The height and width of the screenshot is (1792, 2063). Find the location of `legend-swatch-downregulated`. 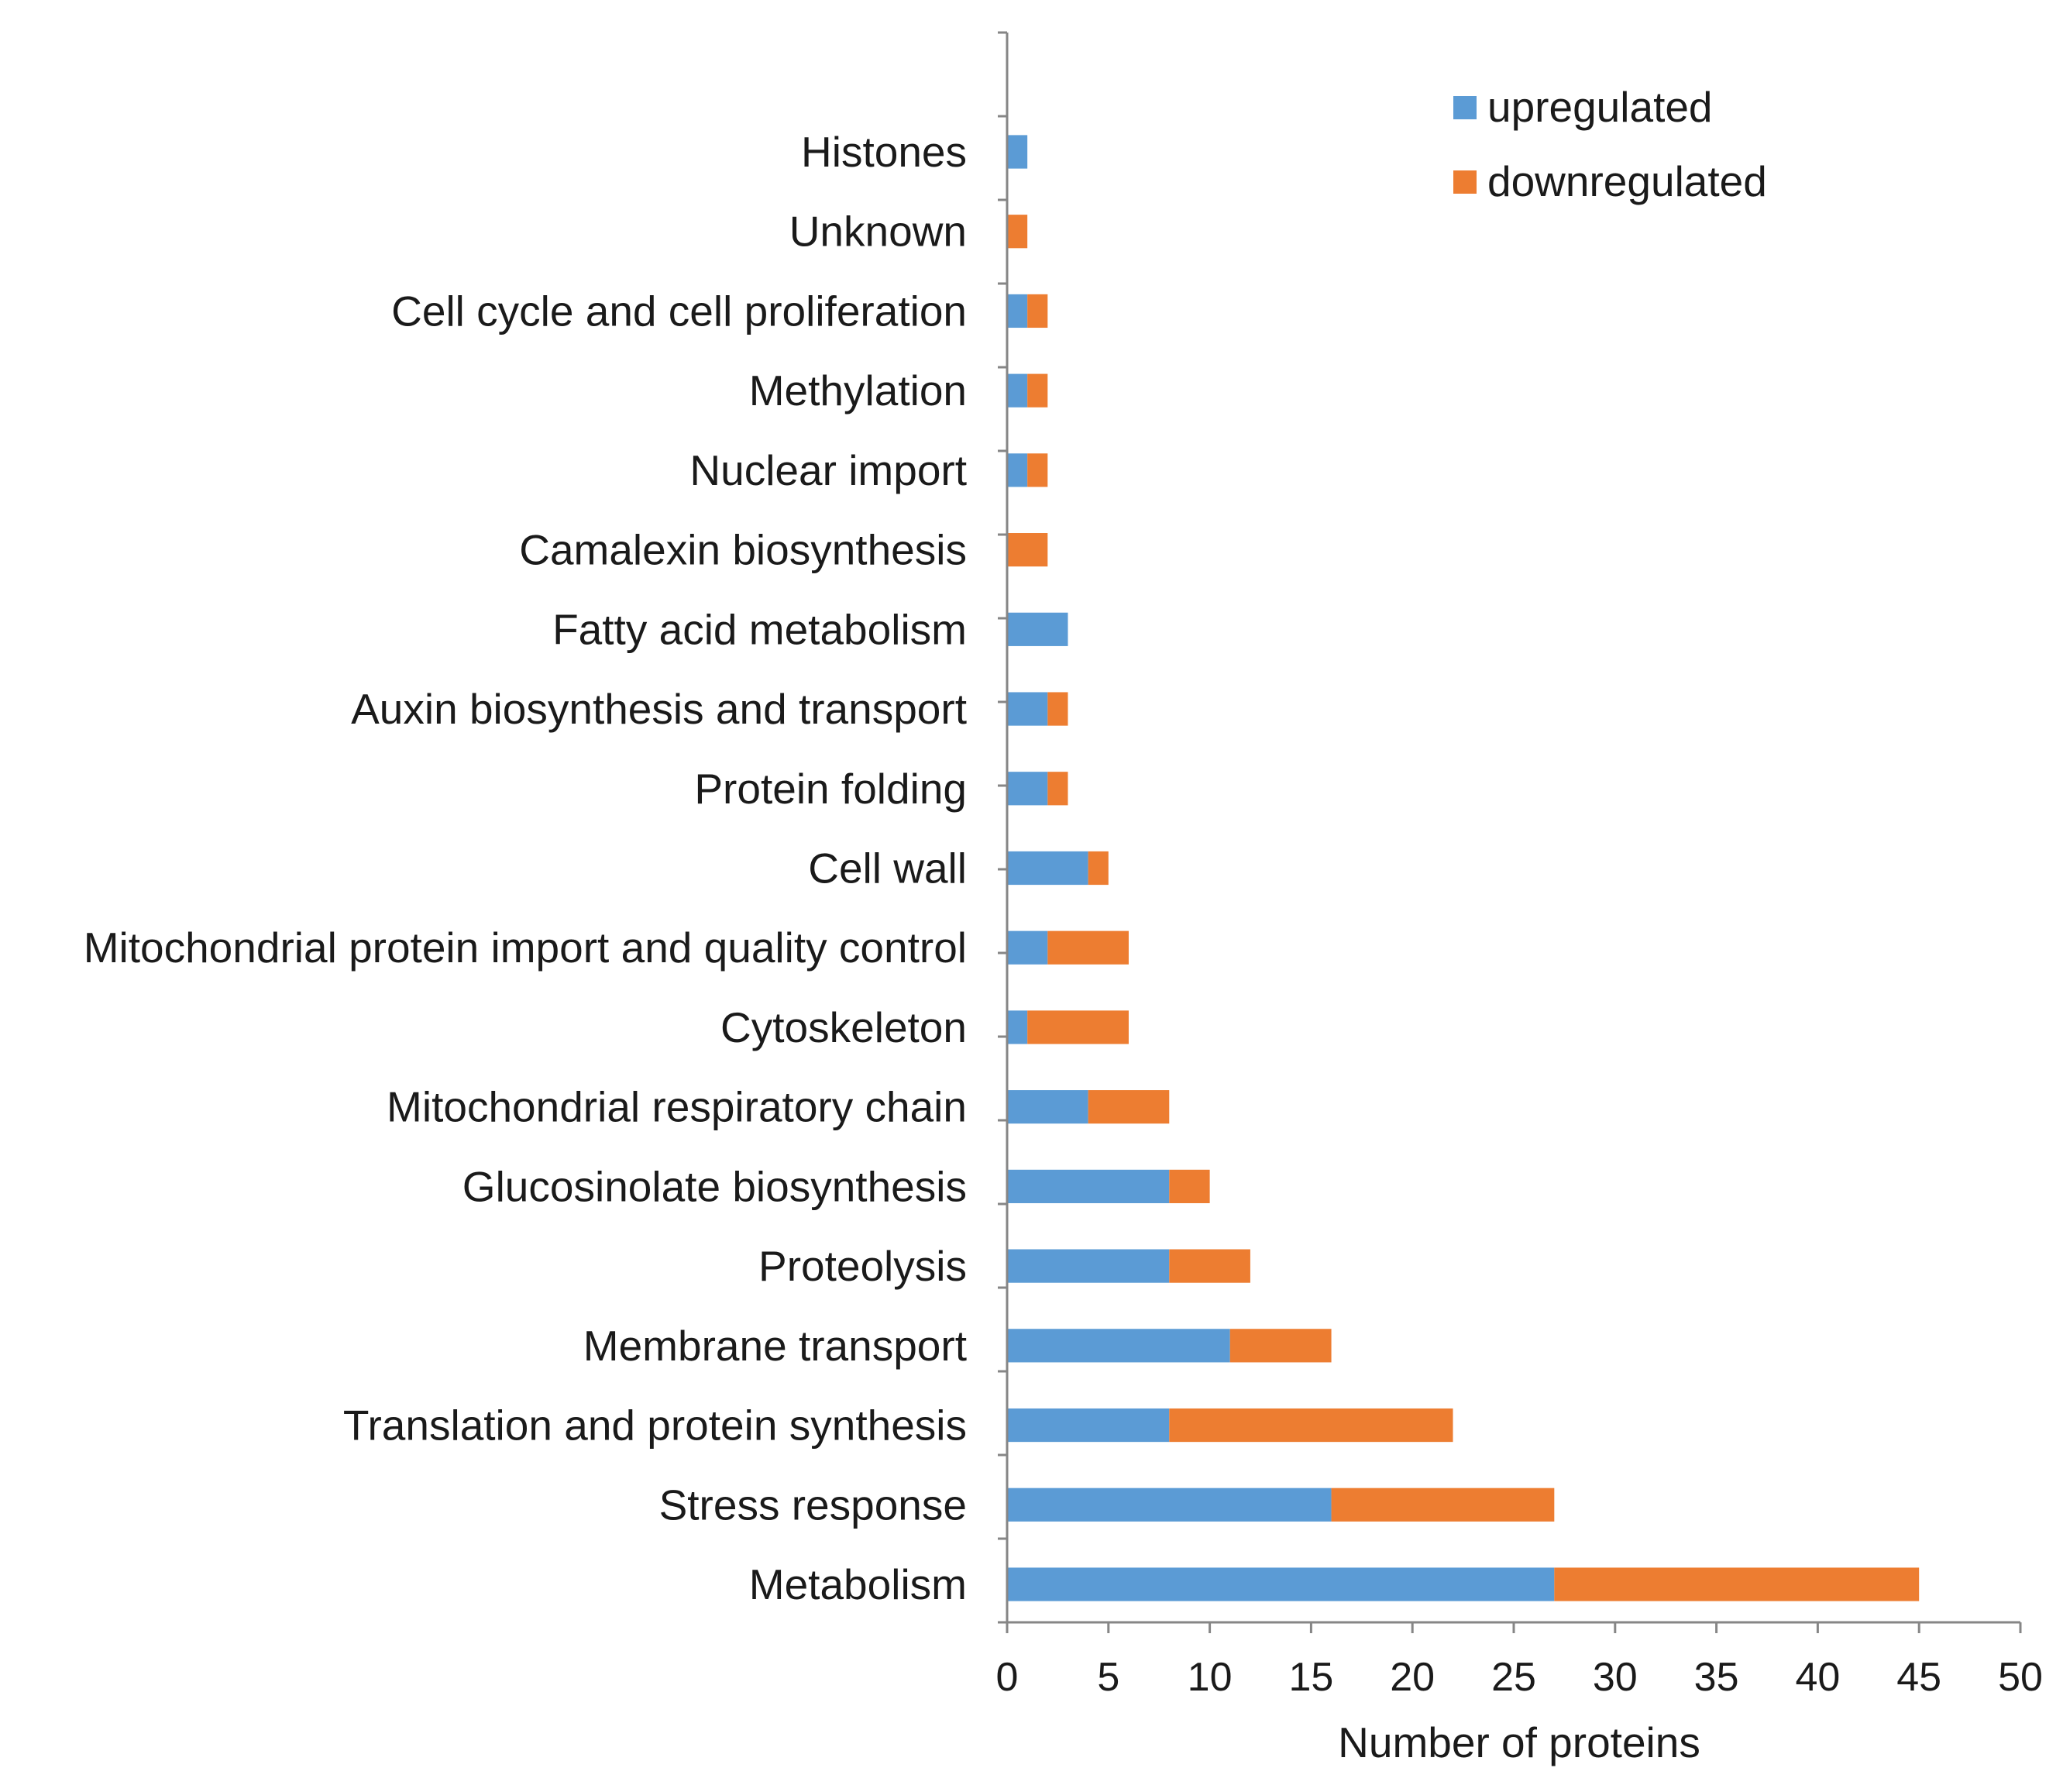

legend-swatch-downregulated is located at coordinates (1465, 182).